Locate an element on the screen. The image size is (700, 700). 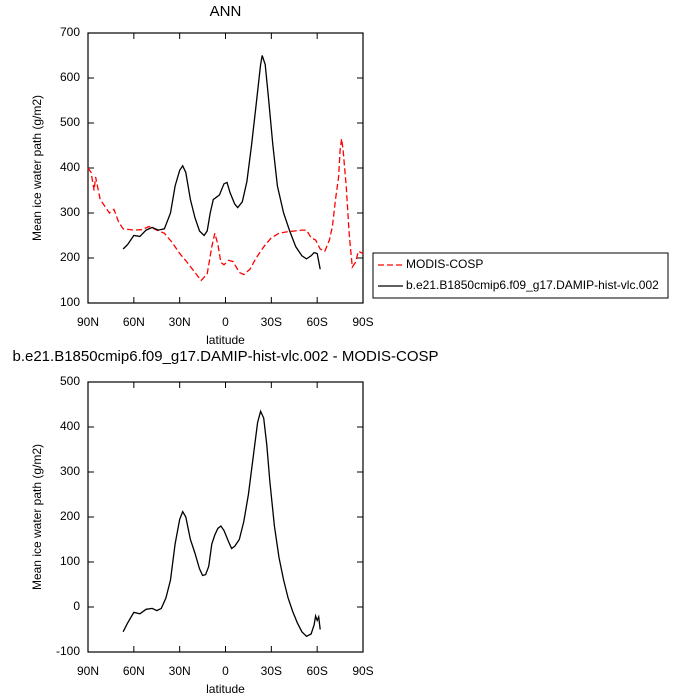
y-tick-label: 700 is located at coordinates (70, 32).